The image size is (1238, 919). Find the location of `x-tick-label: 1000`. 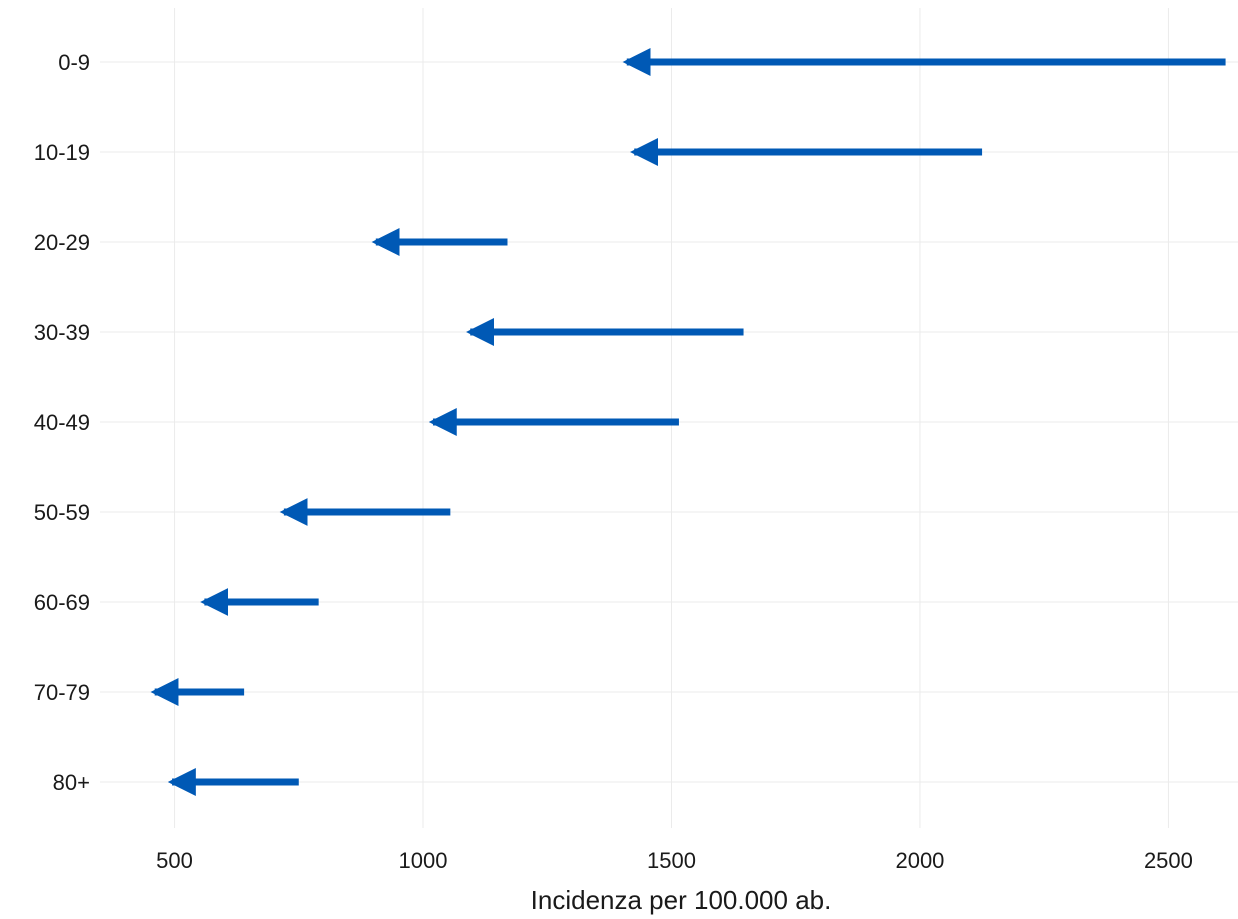

x-tick-label: 1000 is located at coordinates (423, 860).